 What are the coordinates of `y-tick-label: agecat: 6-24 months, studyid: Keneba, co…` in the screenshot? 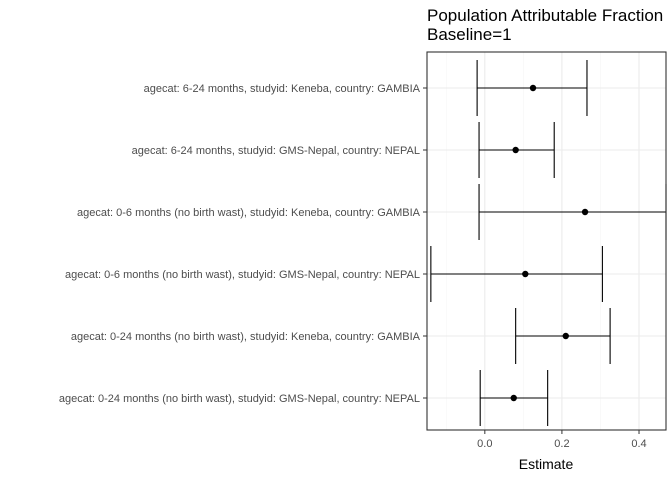 It's located at (282, 89).